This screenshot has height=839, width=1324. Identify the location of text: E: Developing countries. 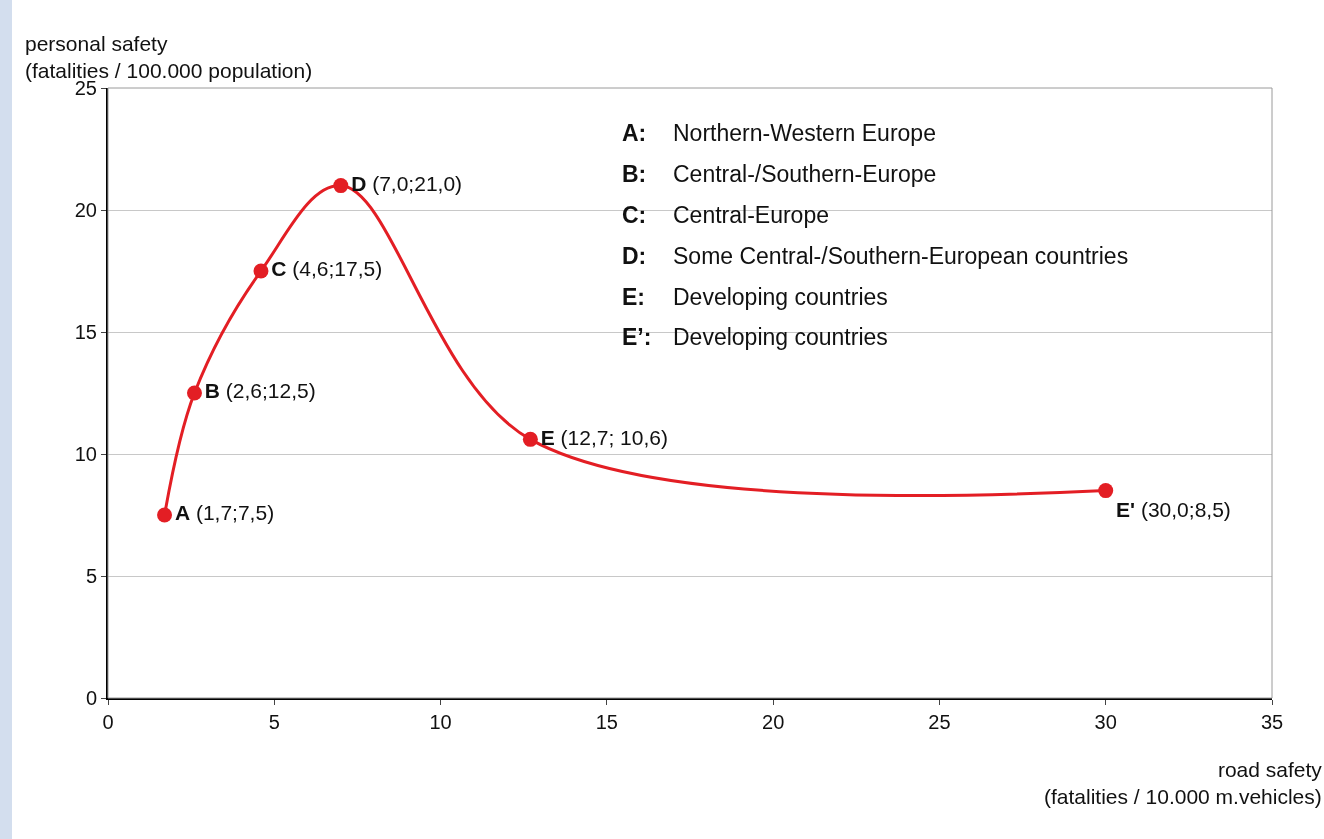
(755, 297).